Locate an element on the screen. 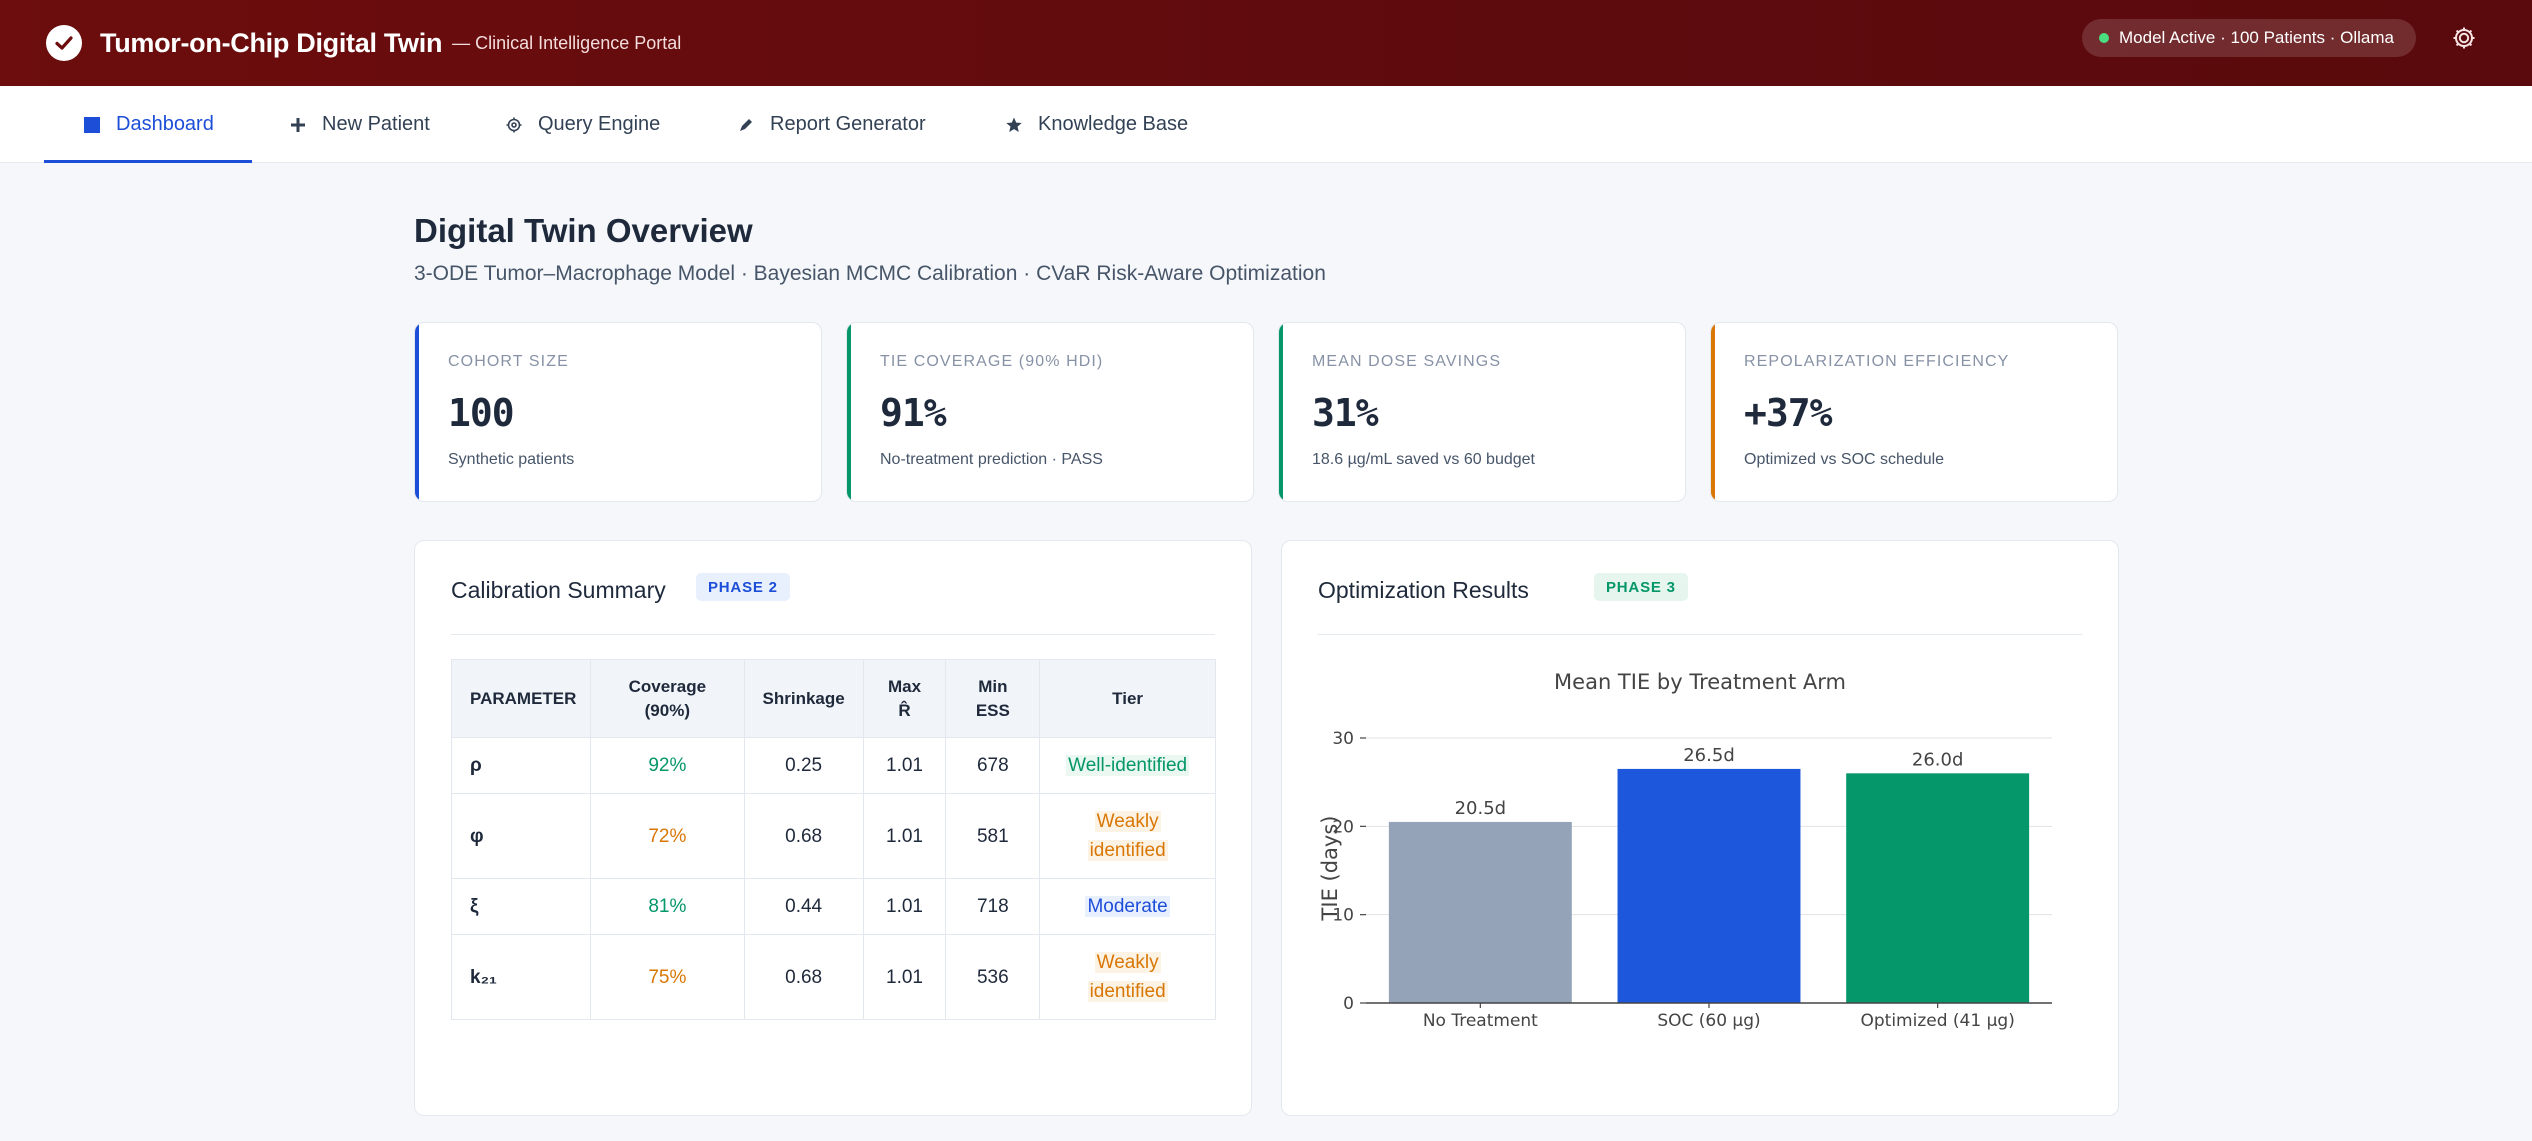  tab-new-patient: New Patient is located at coordinates (359, 124).